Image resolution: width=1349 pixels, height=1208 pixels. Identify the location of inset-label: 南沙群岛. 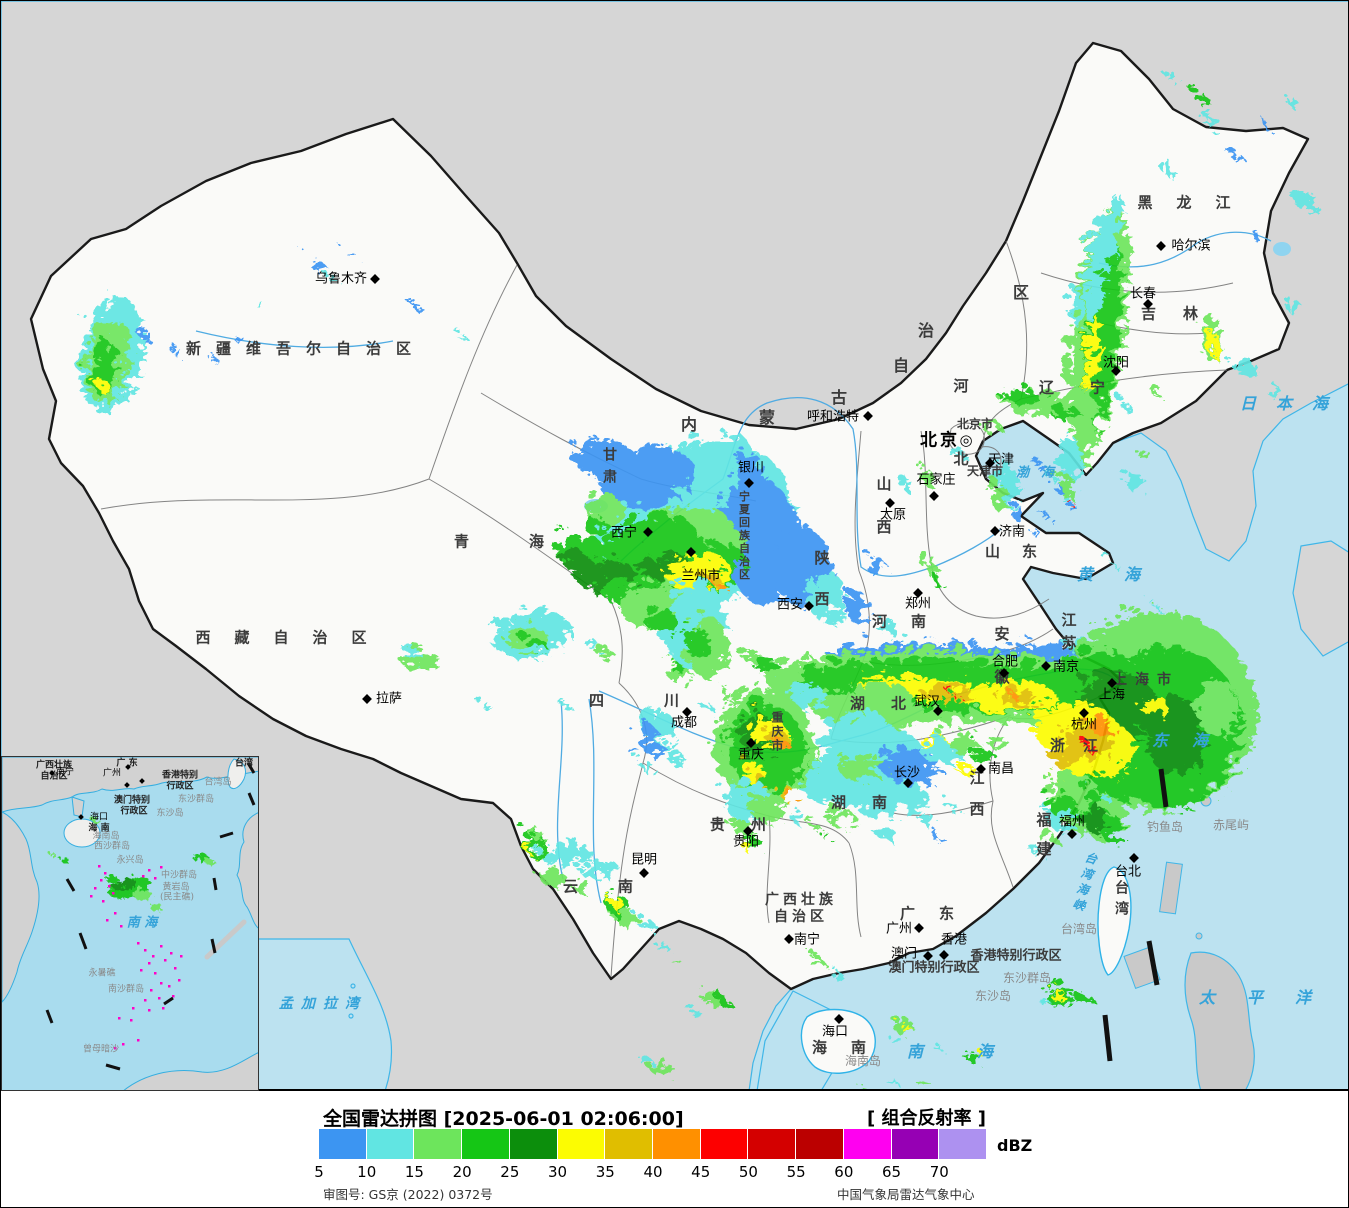
(126, 989).